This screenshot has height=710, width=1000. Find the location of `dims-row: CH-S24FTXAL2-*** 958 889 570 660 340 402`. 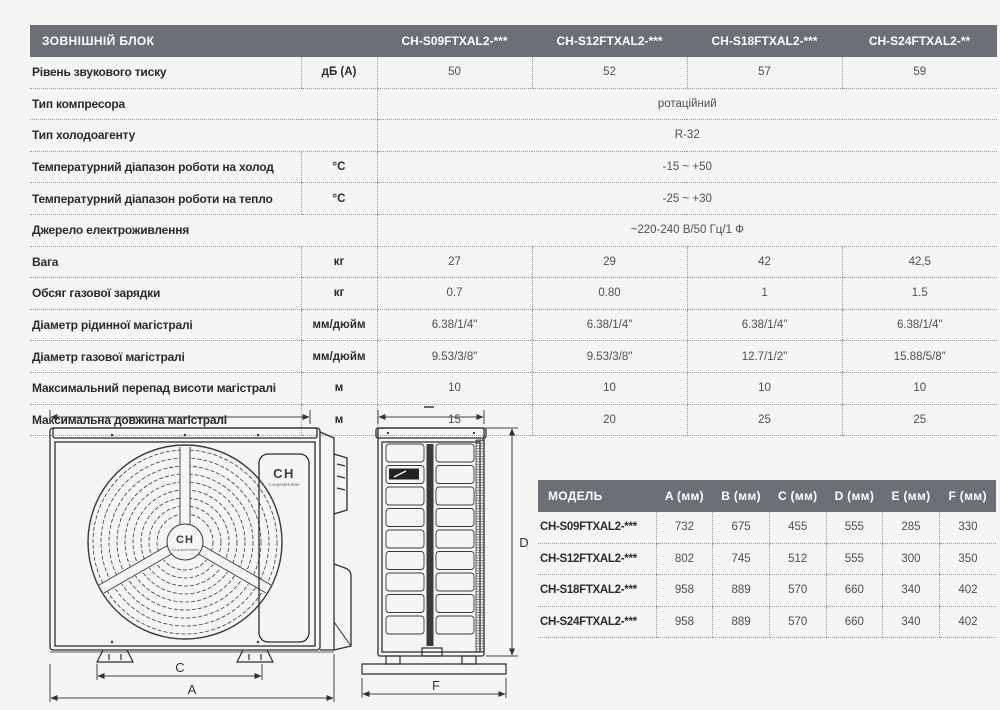

dims-row: CH-S24FTXAL2-*** 958 889 570 660 340 402 is located at coordinates (767, 622).